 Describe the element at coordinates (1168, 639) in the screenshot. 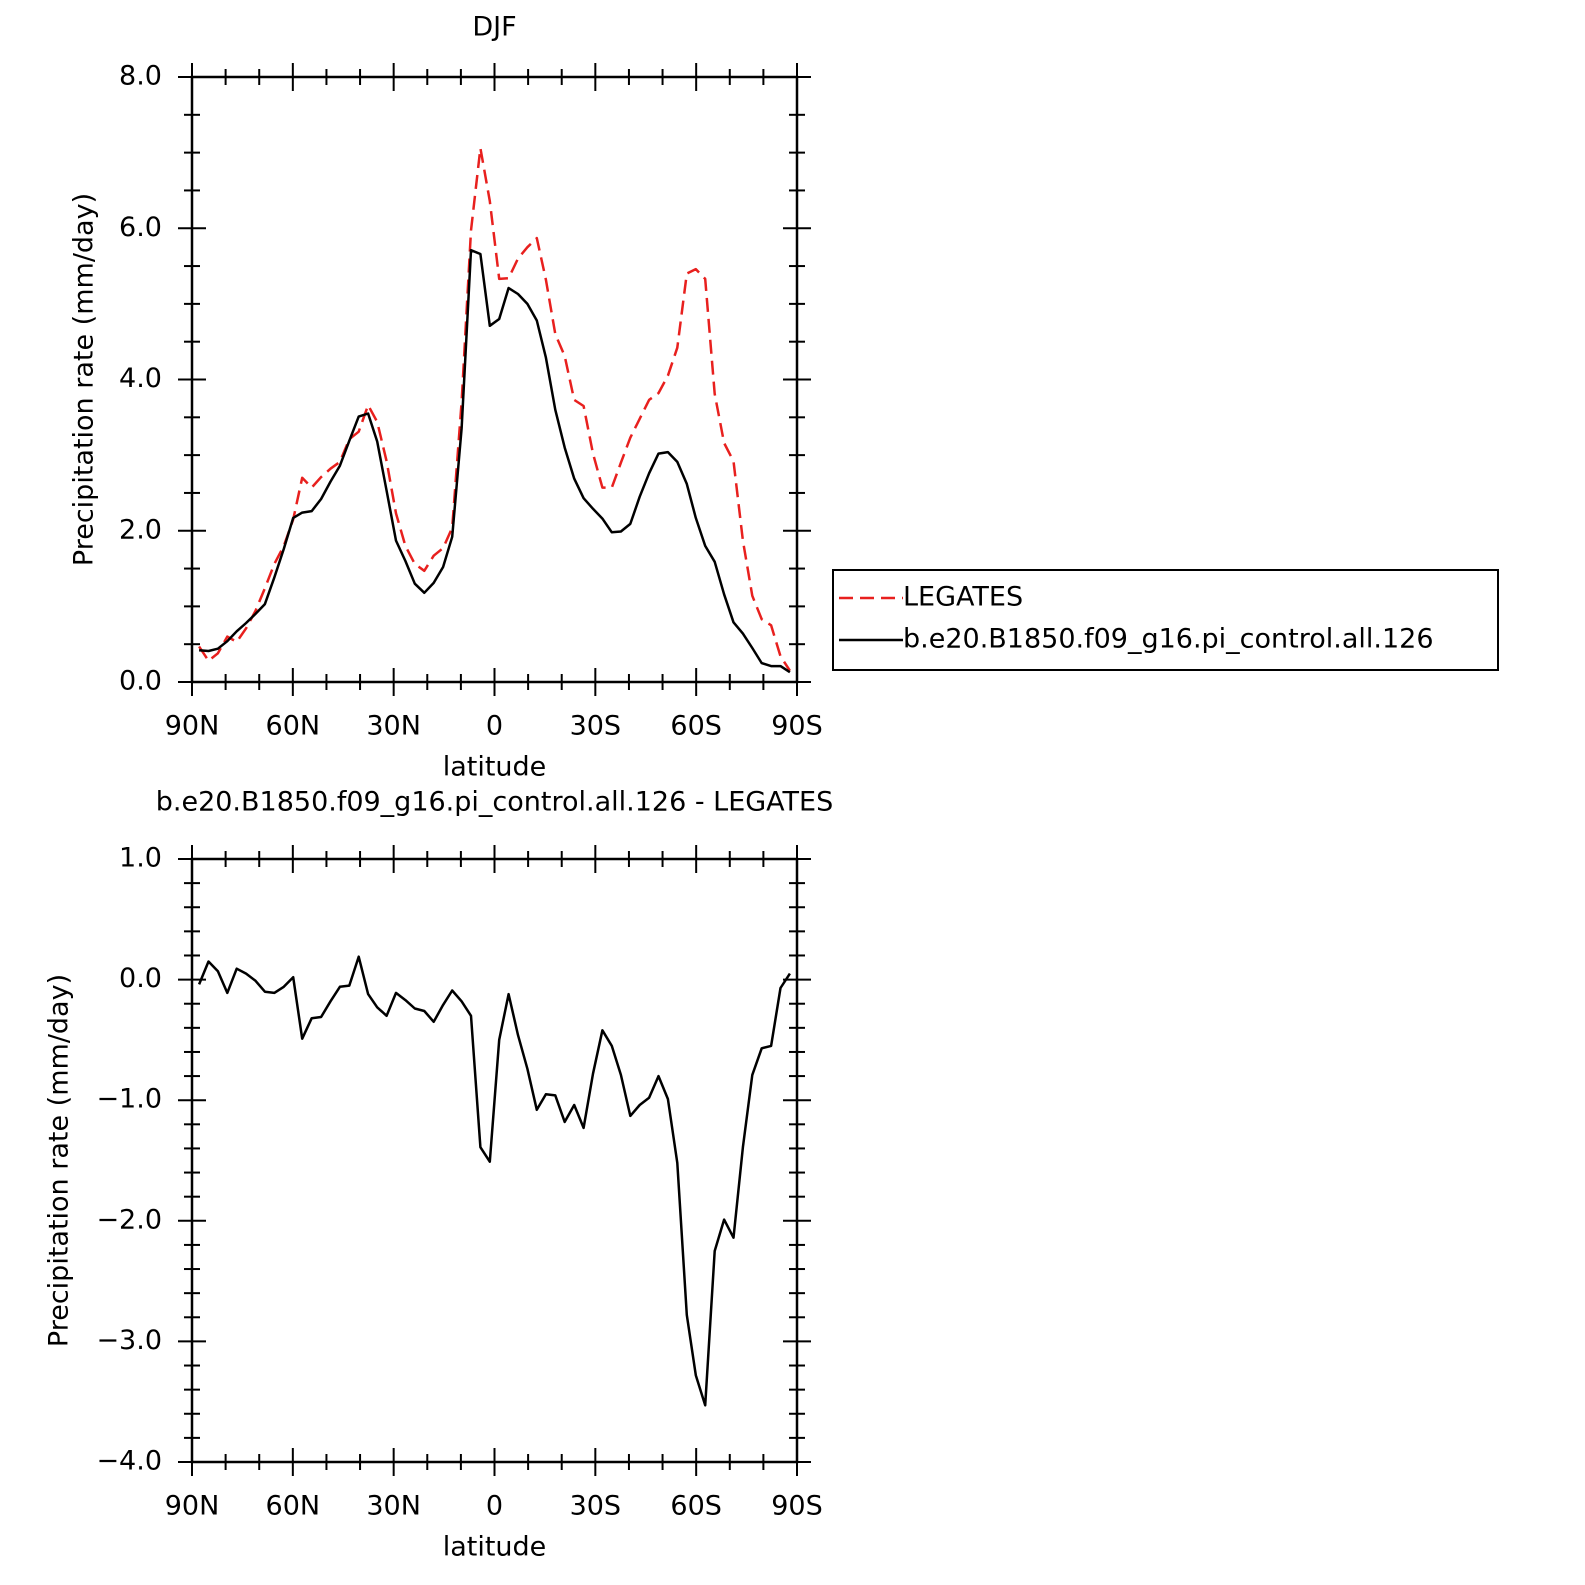

I see `legend-label: b.e20.B1850.f09_g16.pi_control.all.126` at that location.